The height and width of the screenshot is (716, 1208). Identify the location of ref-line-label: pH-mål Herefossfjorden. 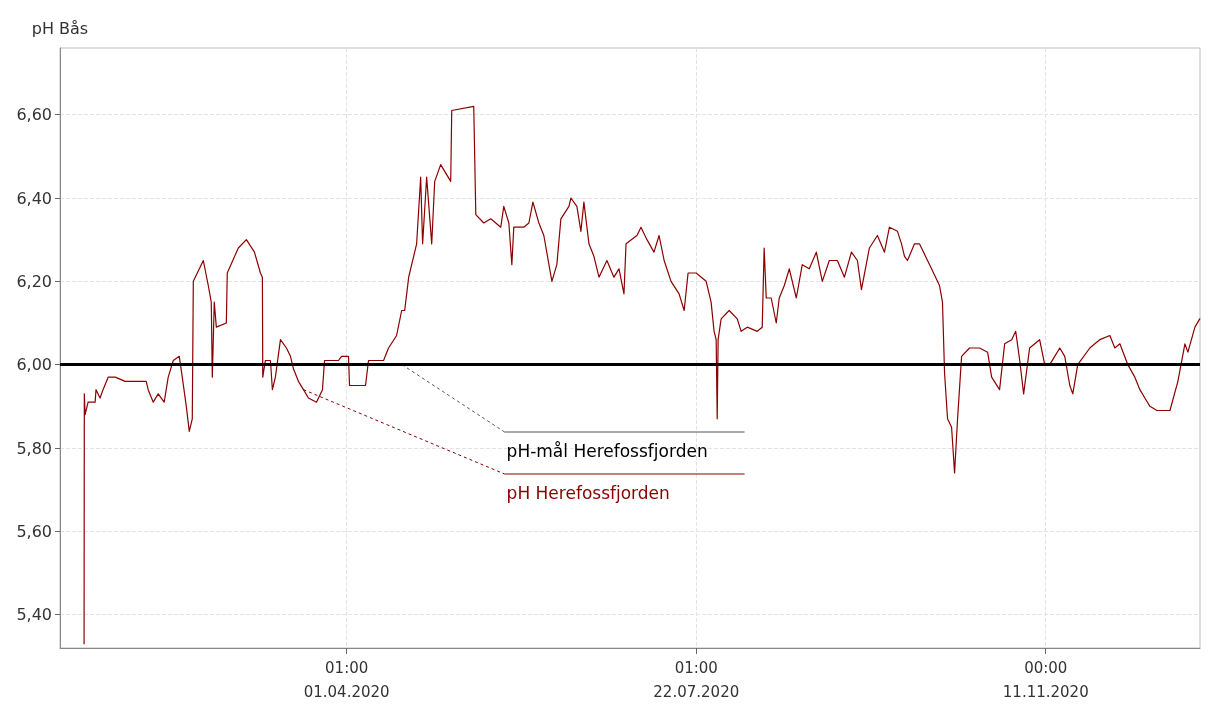
(607, 450).